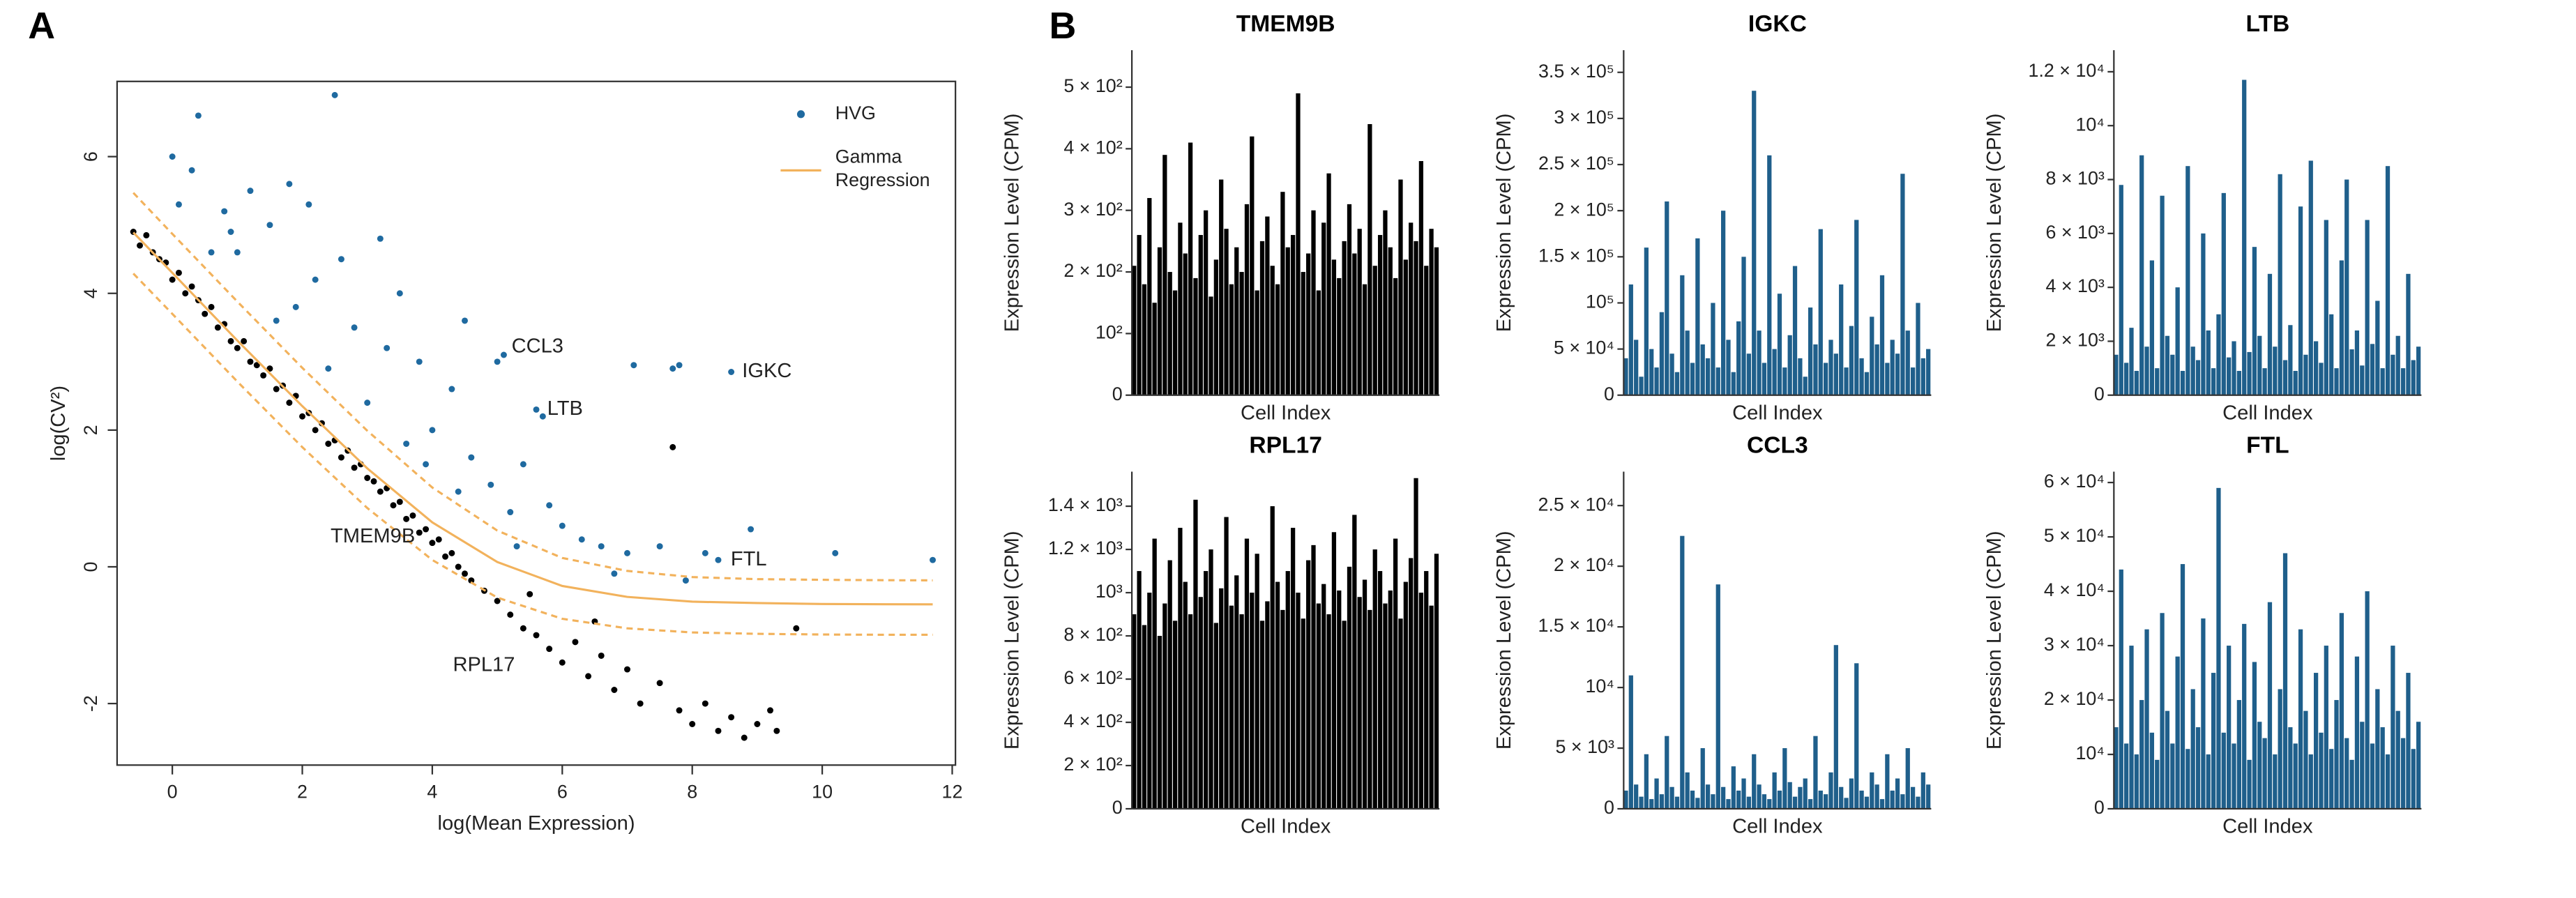  I want to click on x-tick-label: 0, so click(172, 792).